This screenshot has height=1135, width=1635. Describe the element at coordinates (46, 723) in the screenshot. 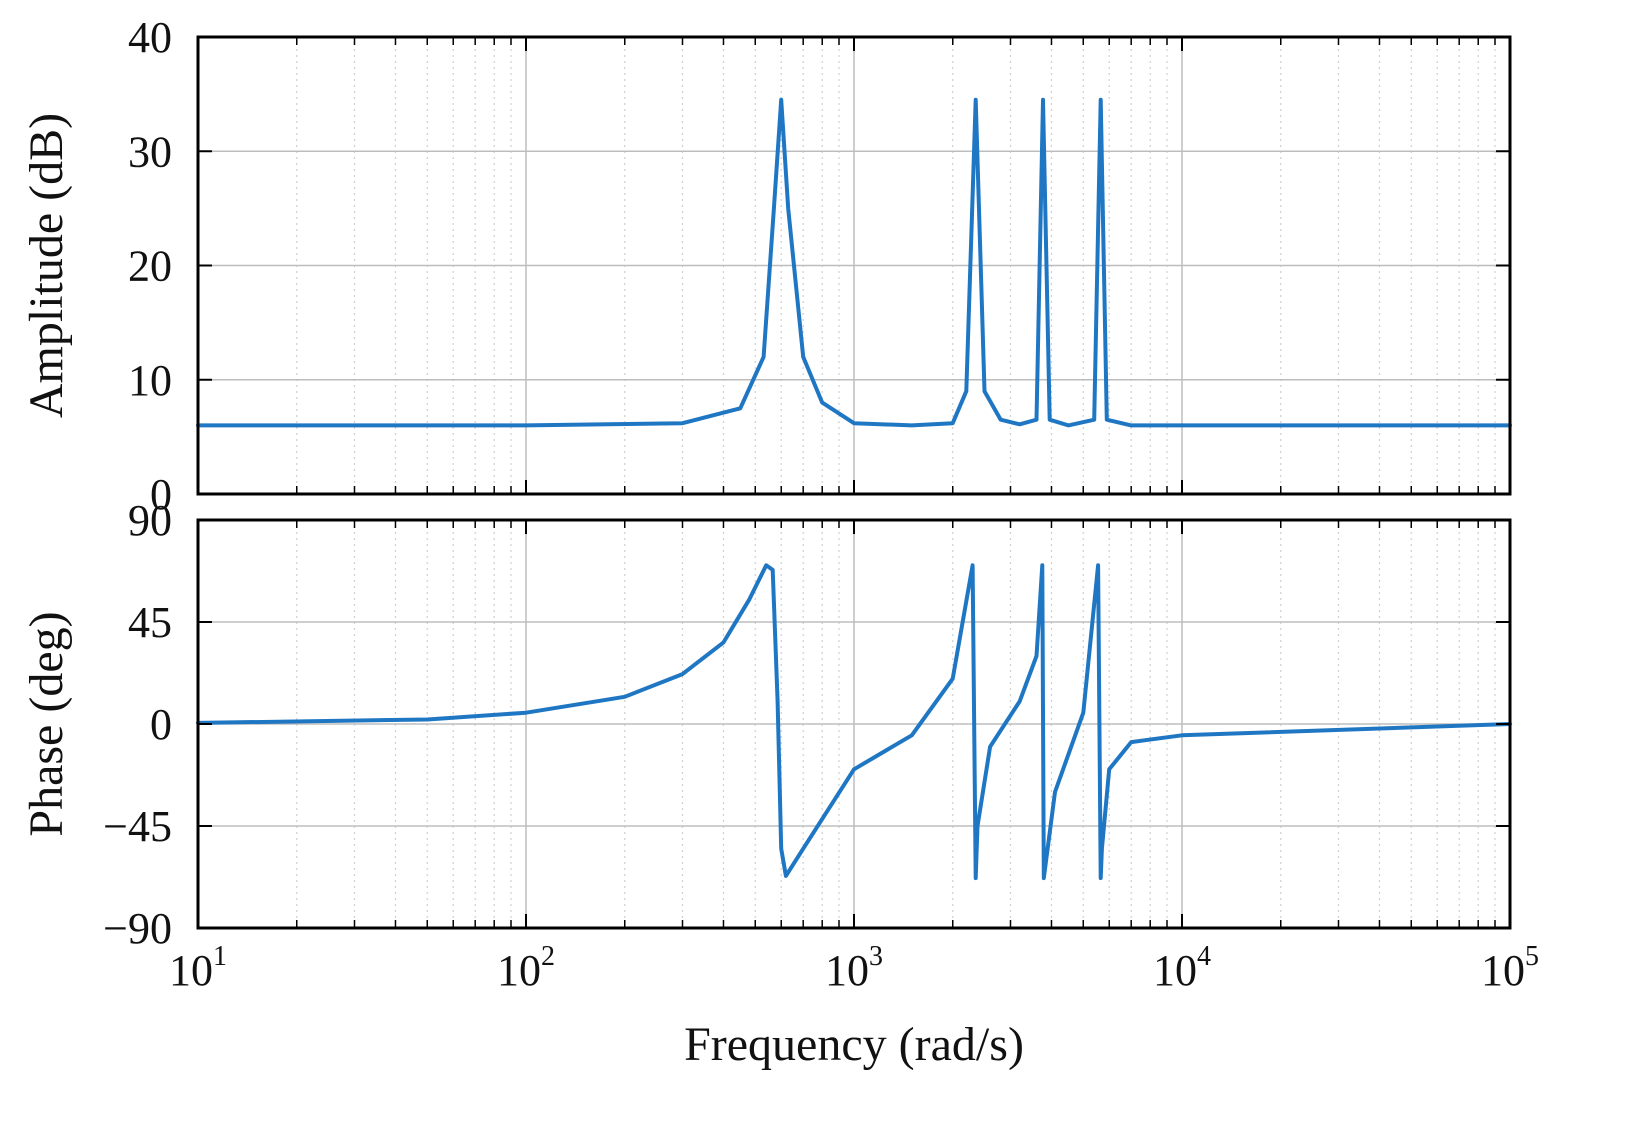

I see `phase-y-axis-label: Phase (deg)` at that location.